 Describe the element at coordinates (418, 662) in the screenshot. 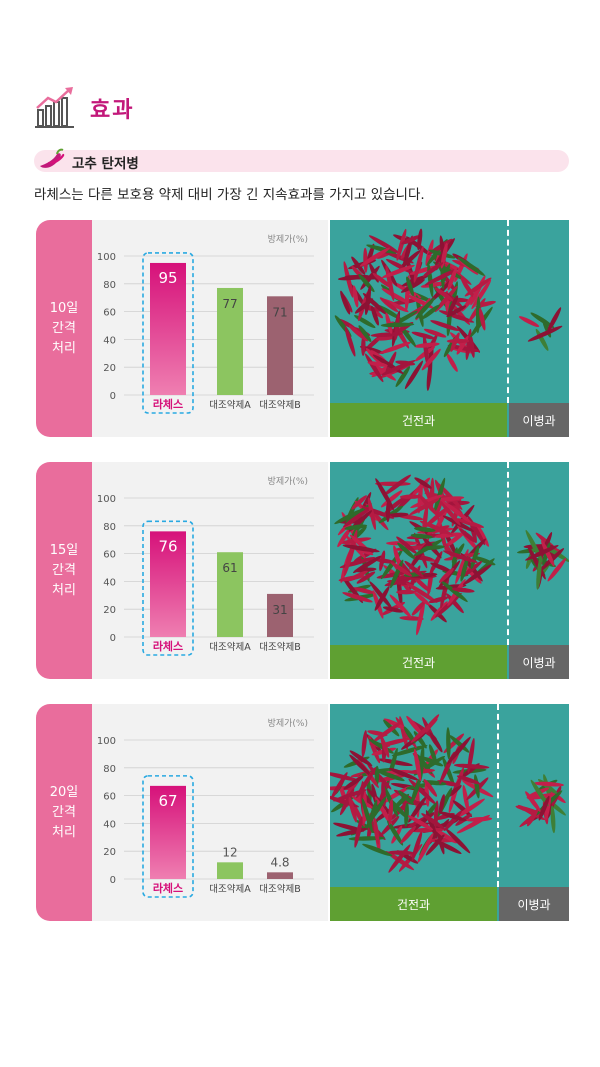

I see `healthy-fruit-label: 건전과` at that location.